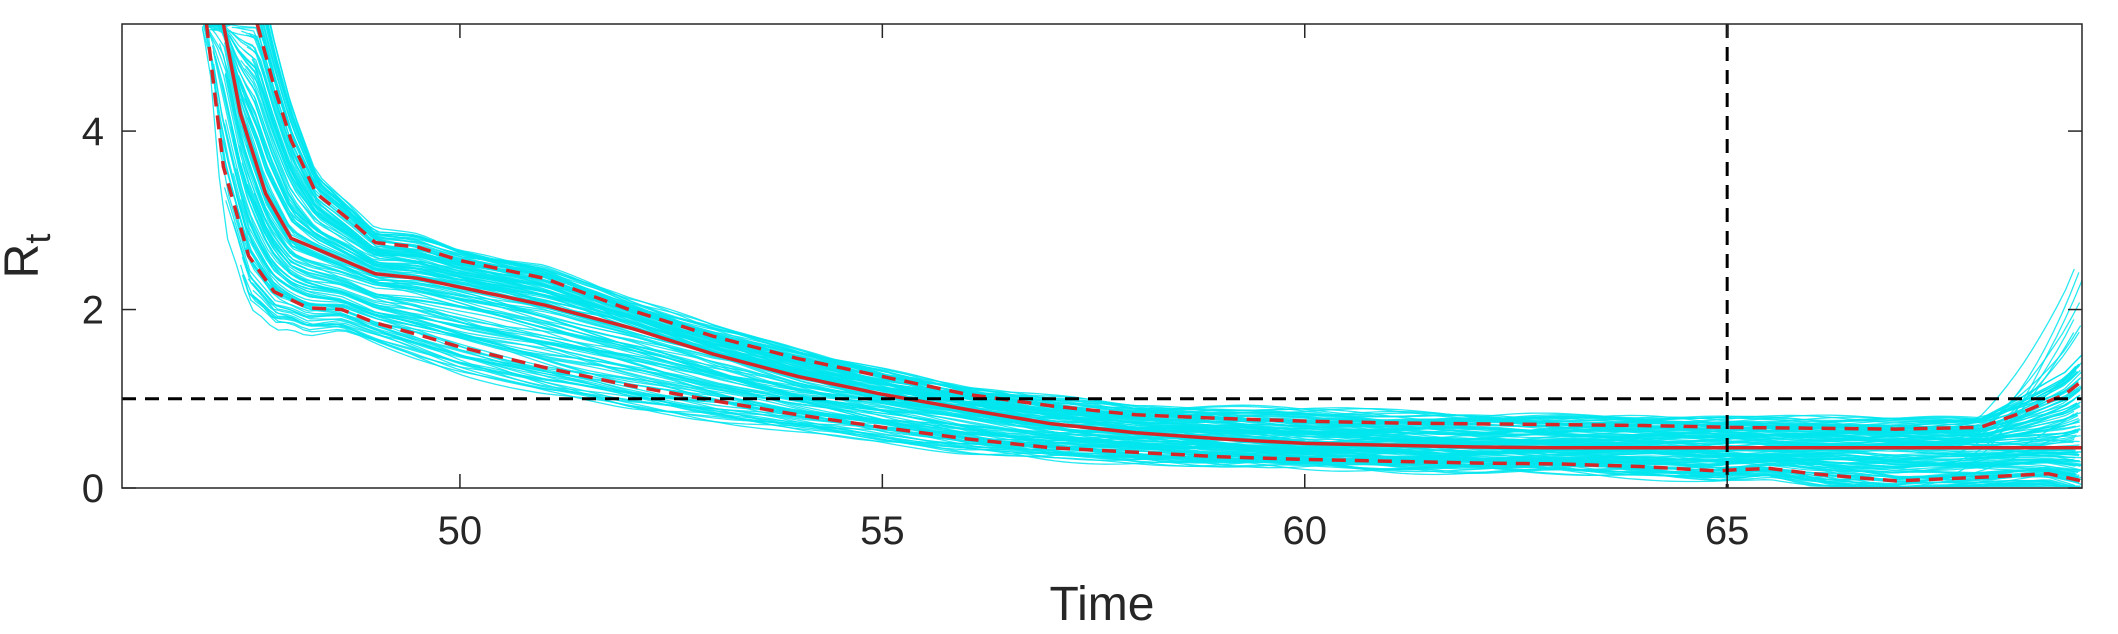 The width and height of the screenshot is (2118, 634). I want to click on x-axis-title: Time, so click(1102, 604).